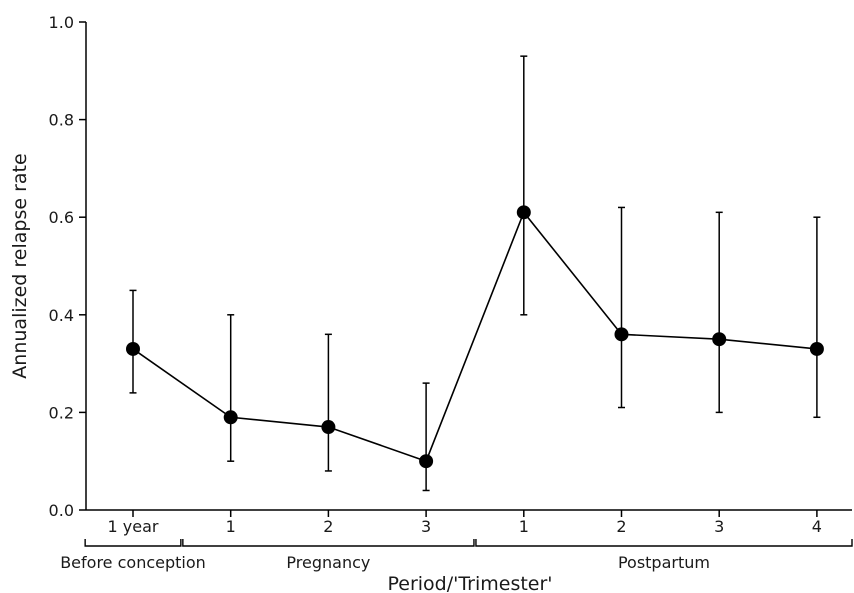  Describe the element at coordinates (61, 510) in the screenshot. I see `y-tick-label: 0.0` at that location.